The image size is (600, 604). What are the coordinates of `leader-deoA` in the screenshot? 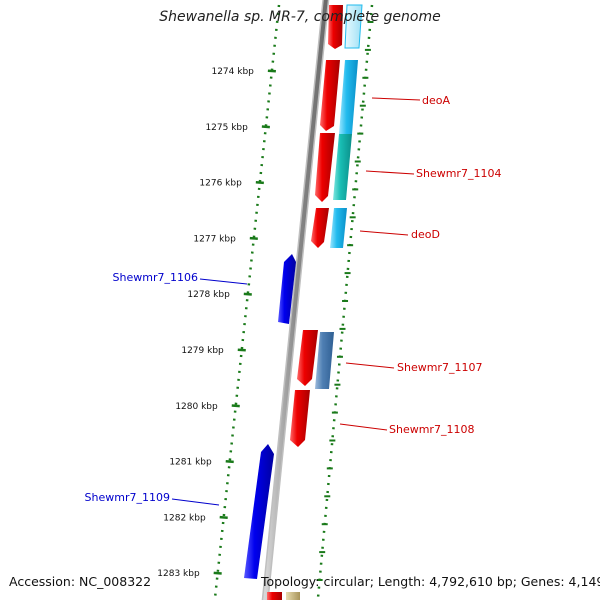 It's located at (396, 99).